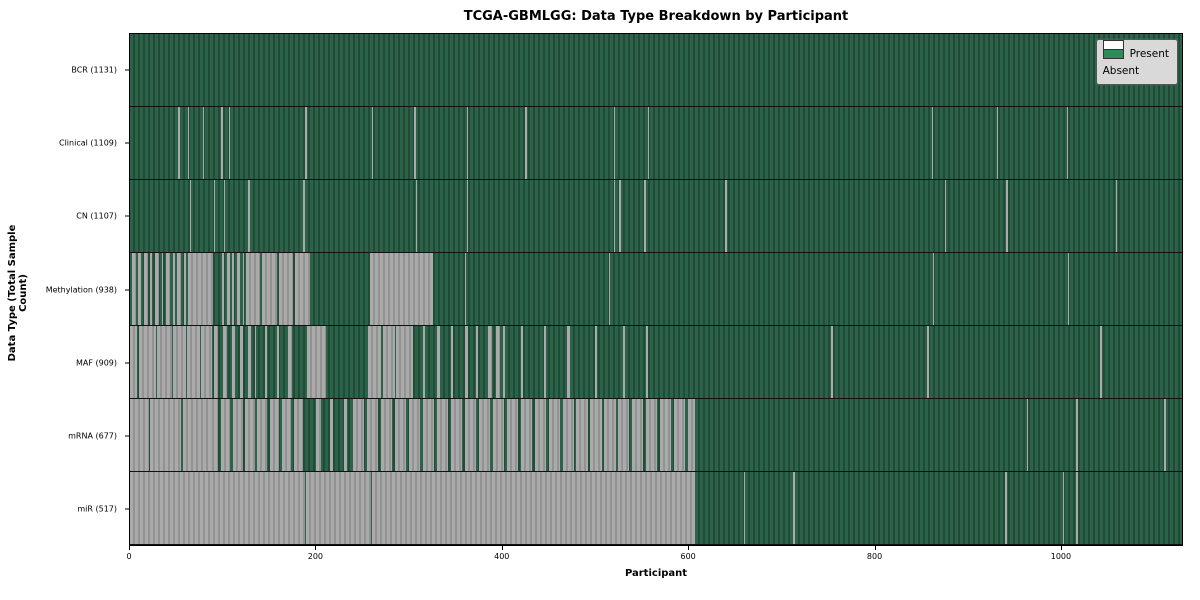 This screenshot has height=600, width=1200. I want to click on x-axis-label: Participant, so click(656, 573).